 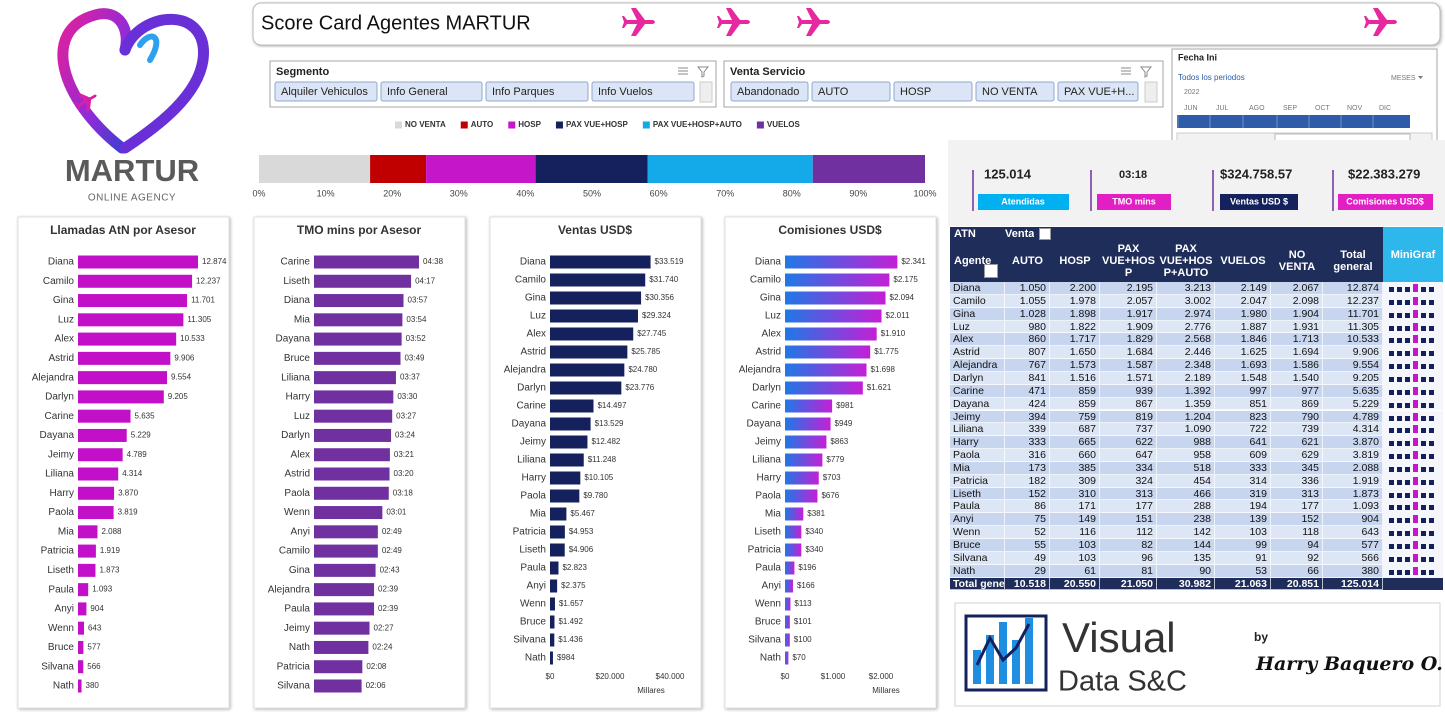 What do you see at coordinates (1403, 78) in the screenshot?
I see `timeline-level: MESES` at bounding box center [1403, 78].